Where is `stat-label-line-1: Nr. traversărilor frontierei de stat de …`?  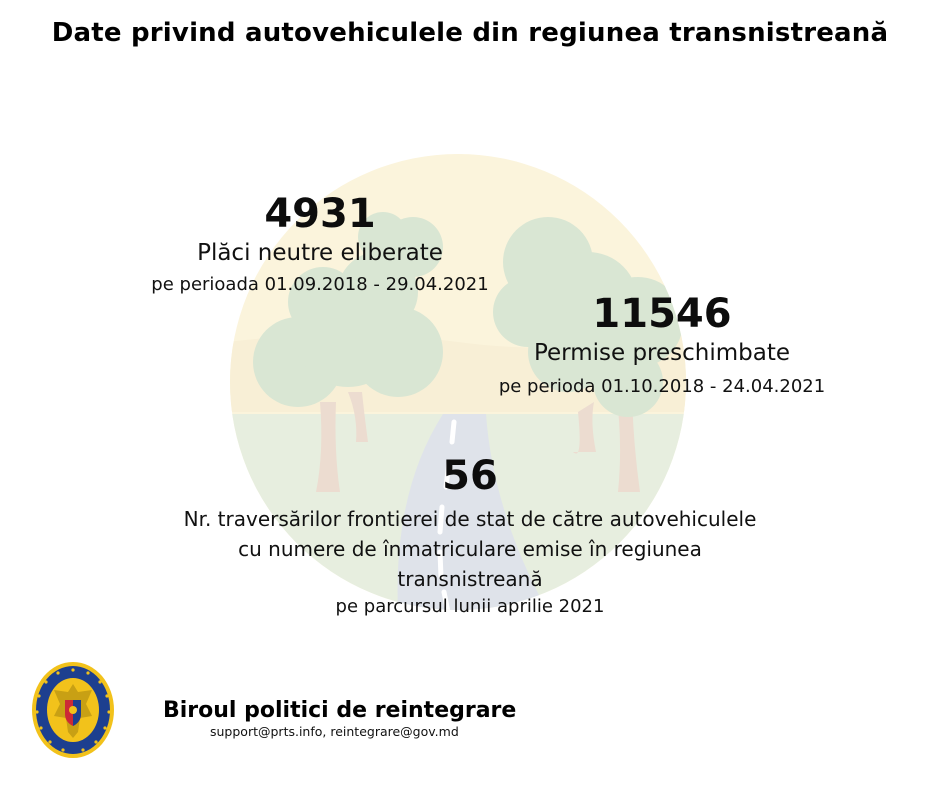
stat-label-line-1: Nr. traversărilor frontierei de stat de … is located at coordinates (470, 519).